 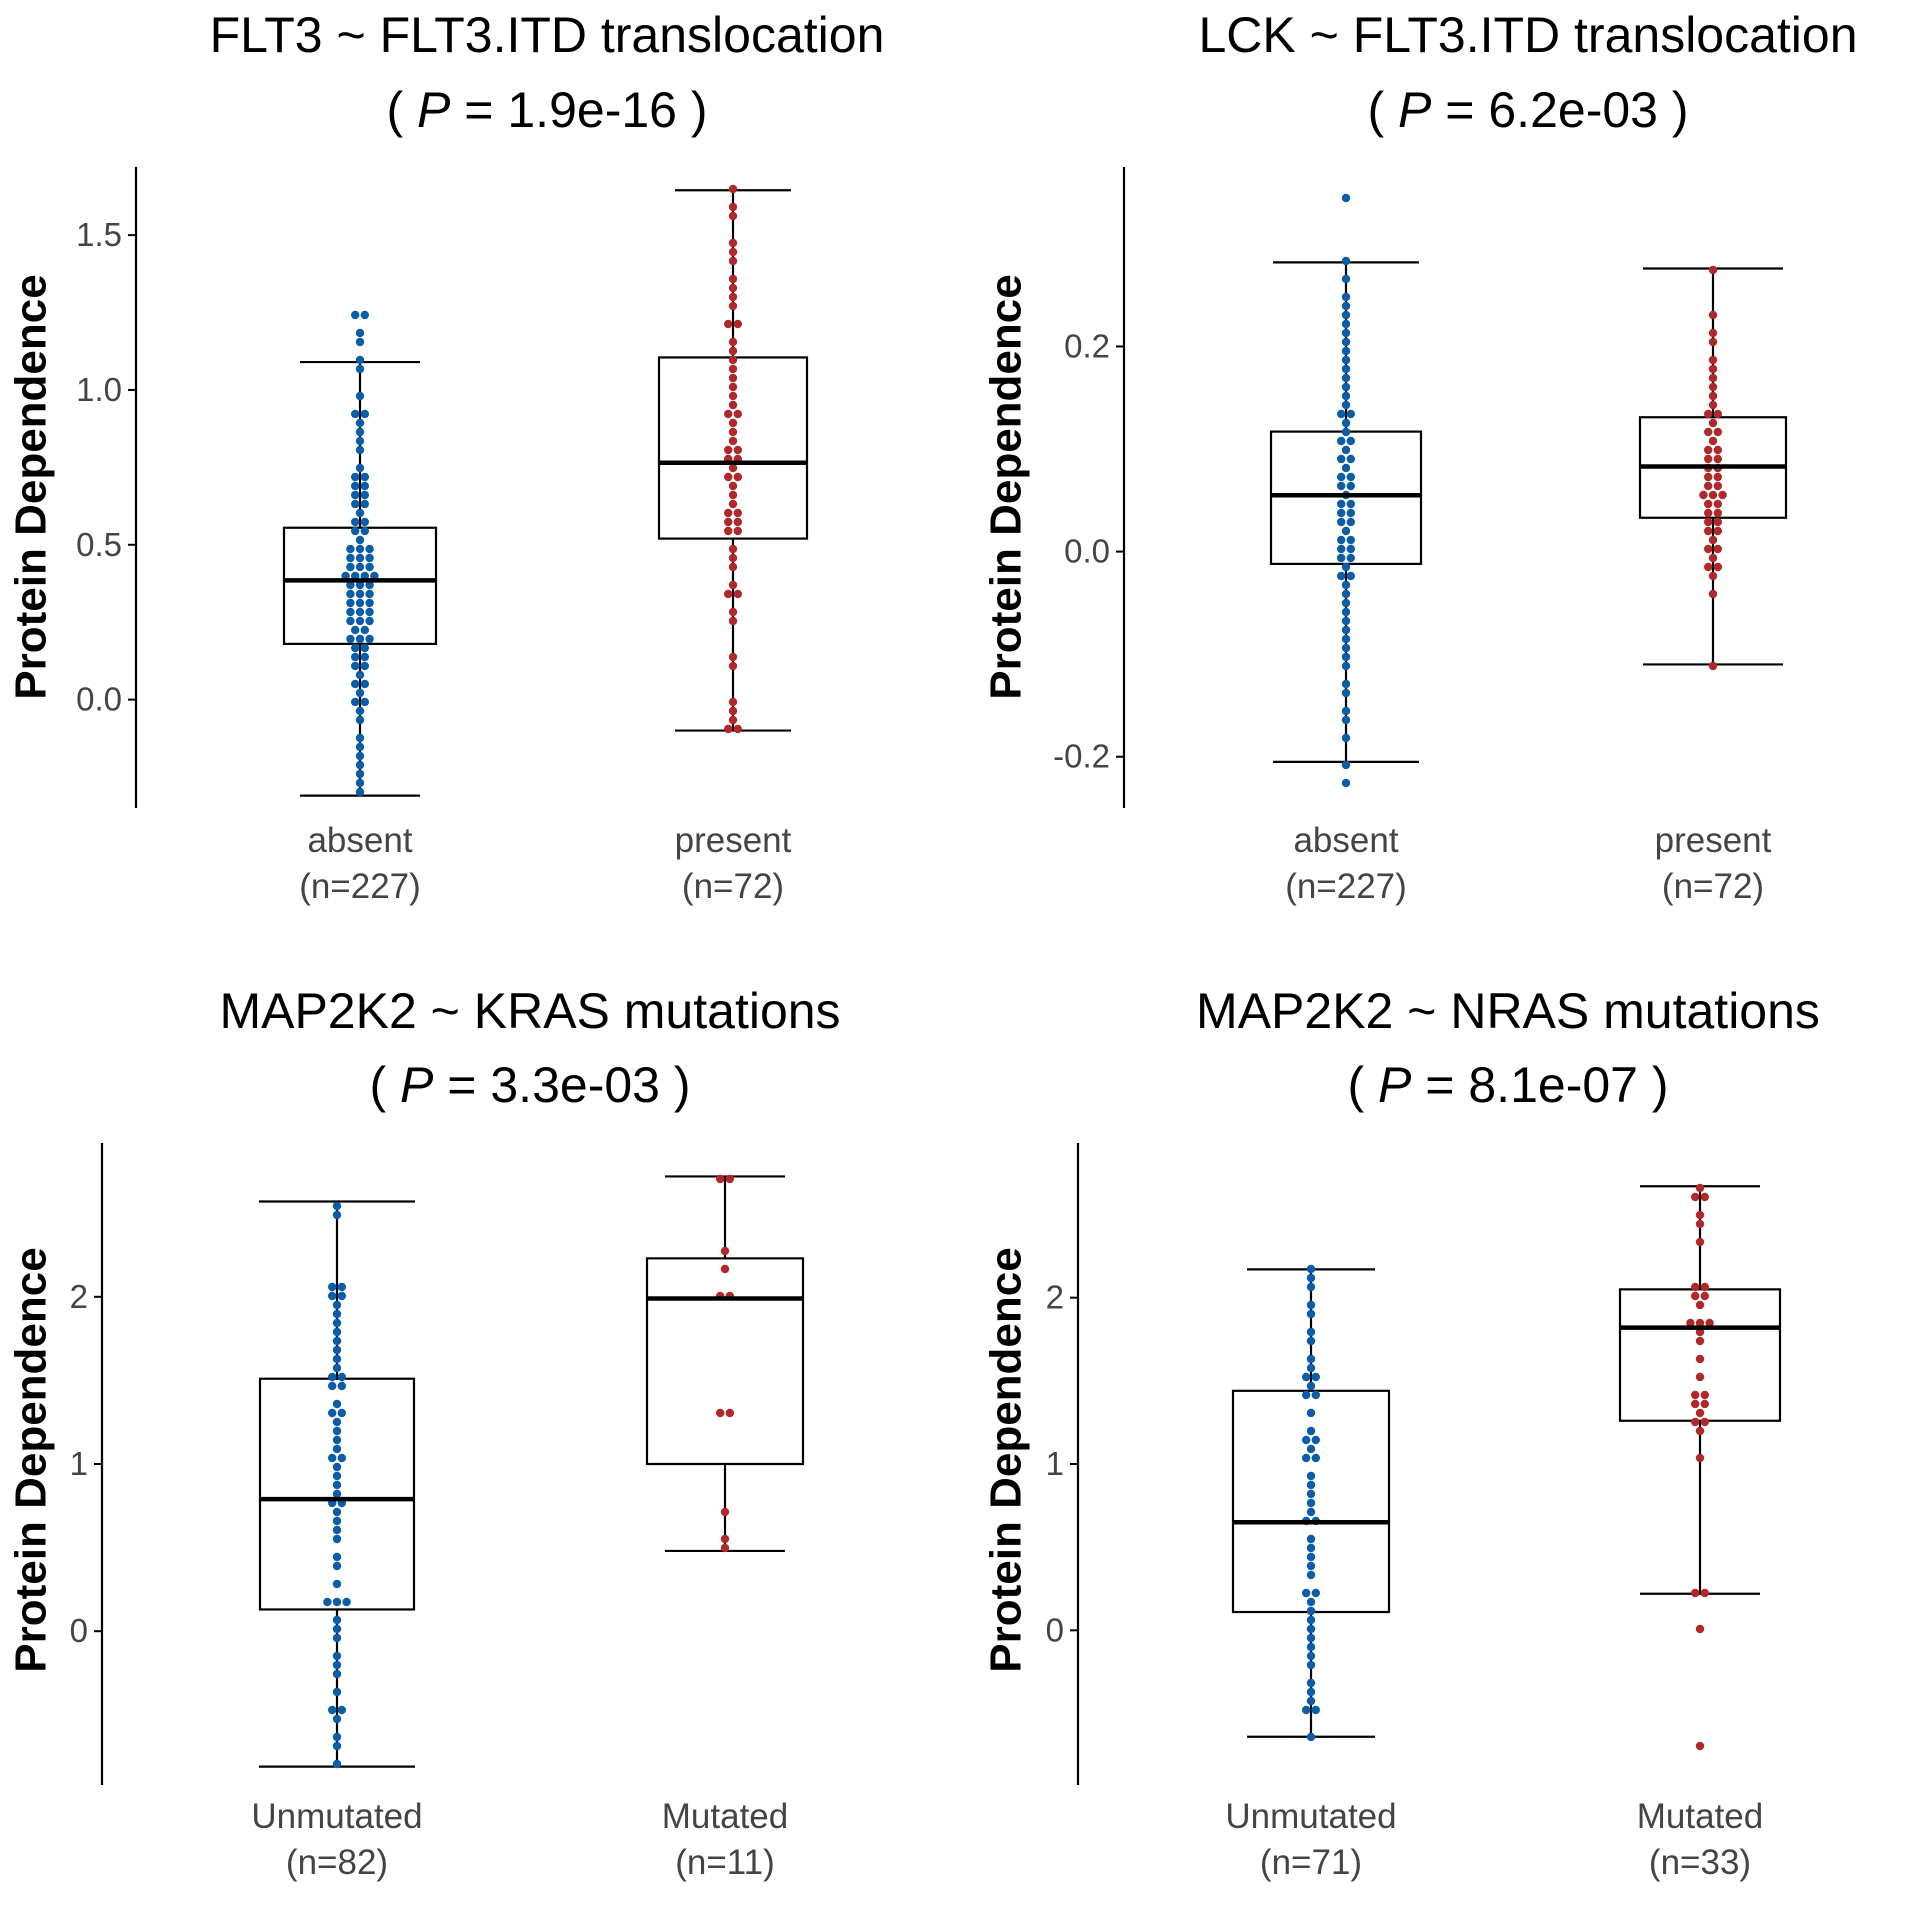 I want to click on x-category-label: present, so click(x=1713, y=840).